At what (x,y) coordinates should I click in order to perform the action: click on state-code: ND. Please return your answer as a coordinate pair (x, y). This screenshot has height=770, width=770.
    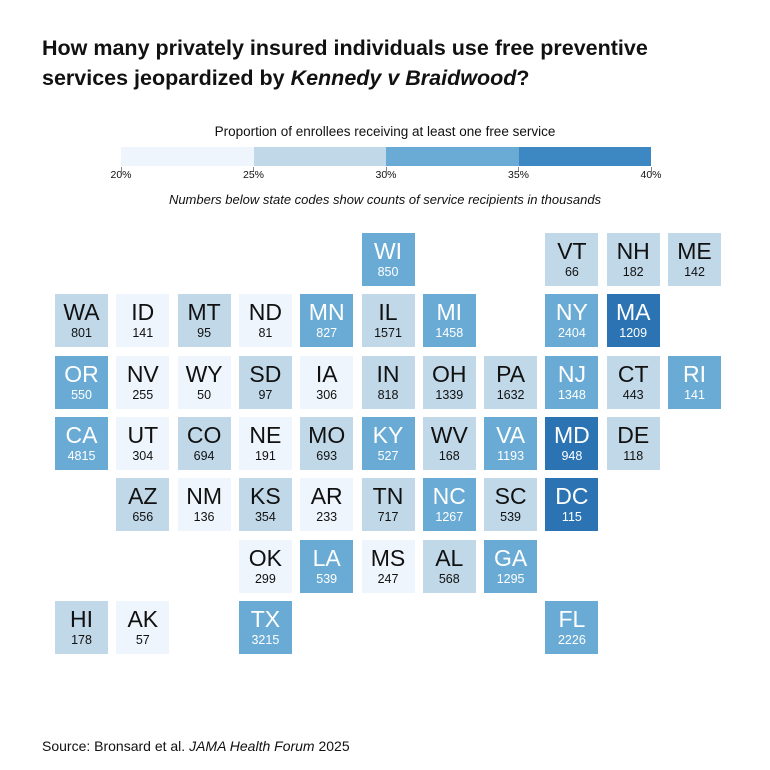
    Looking at the image, I should click on (265, 312).